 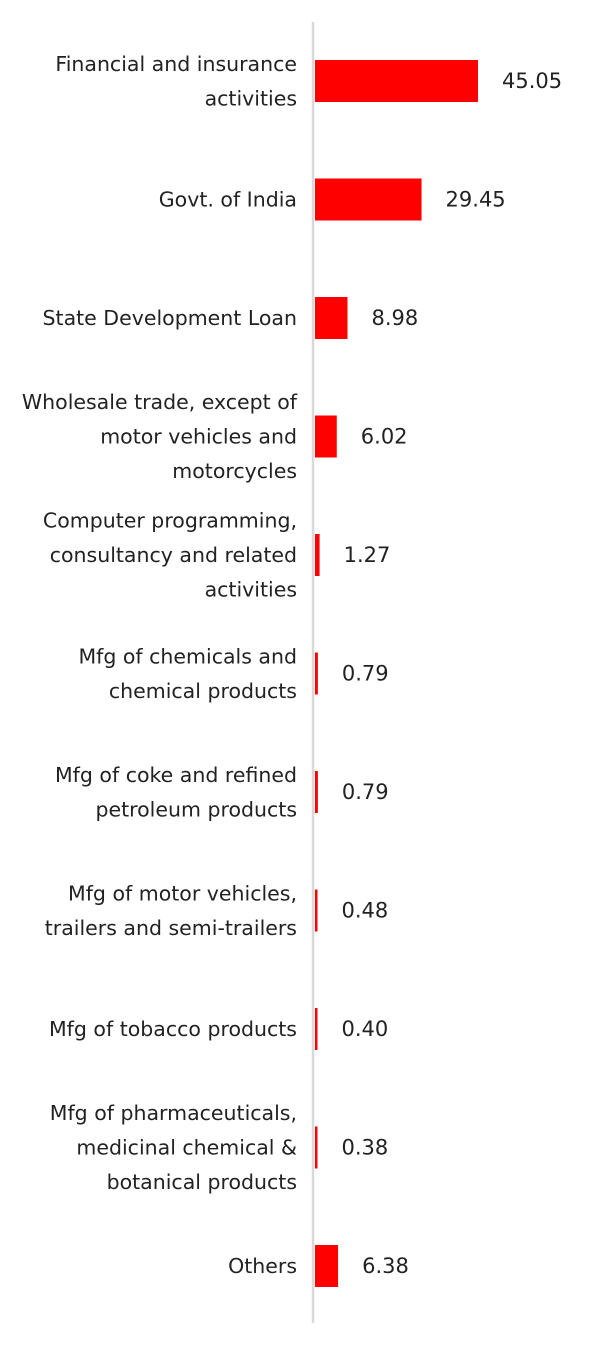 I want to click on value-label-2: 8.98, so click(x=394, y=318).